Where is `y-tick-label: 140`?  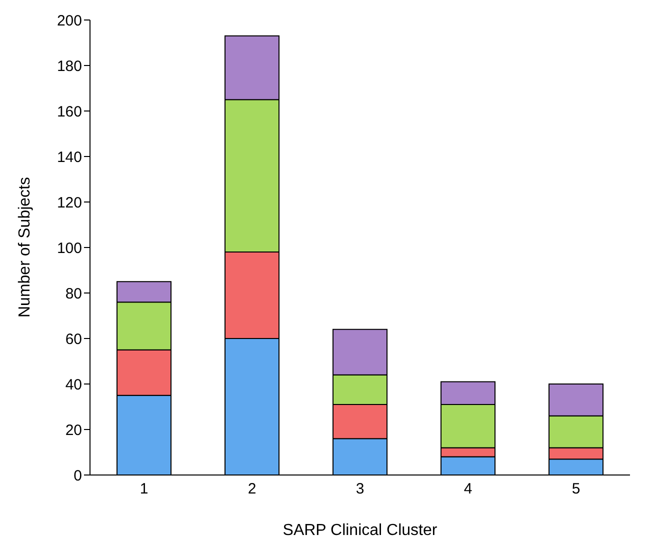
y-tick-label: 140 is located at coordinates (69, 157).